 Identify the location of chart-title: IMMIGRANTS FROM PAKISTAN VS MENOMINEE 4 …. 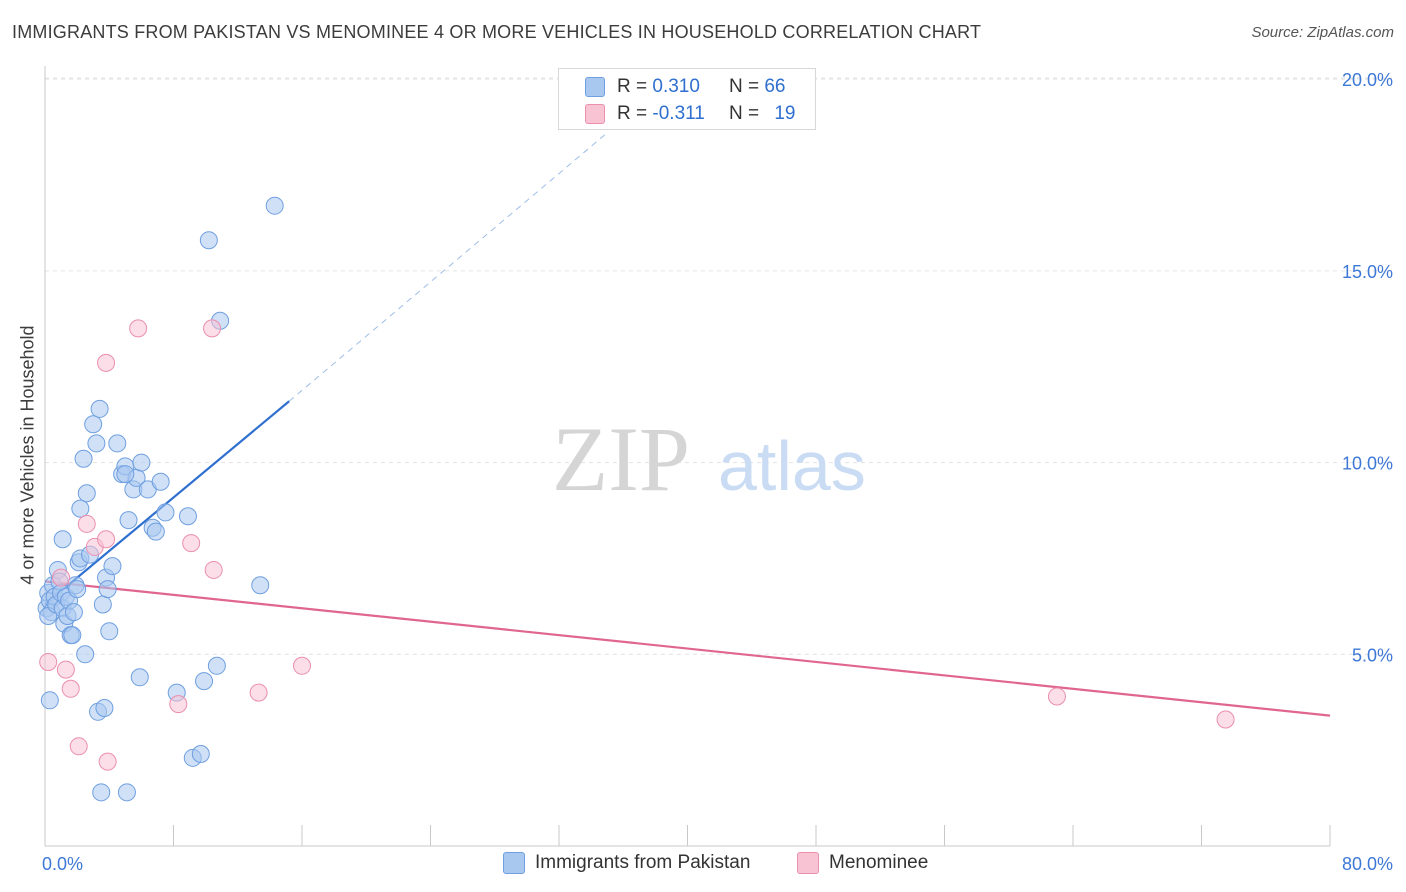
(497, 32).